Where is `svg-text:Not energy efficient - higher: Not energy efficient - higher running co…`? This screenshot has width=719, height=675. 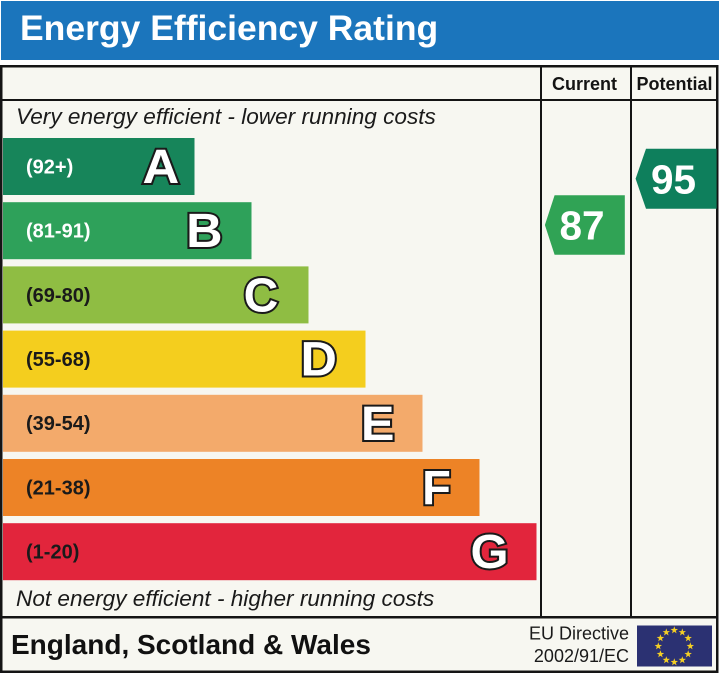
svg-text:Not energy efficient - higher: Not energy efficient - higher running co… is located at coordinates (225, 598).